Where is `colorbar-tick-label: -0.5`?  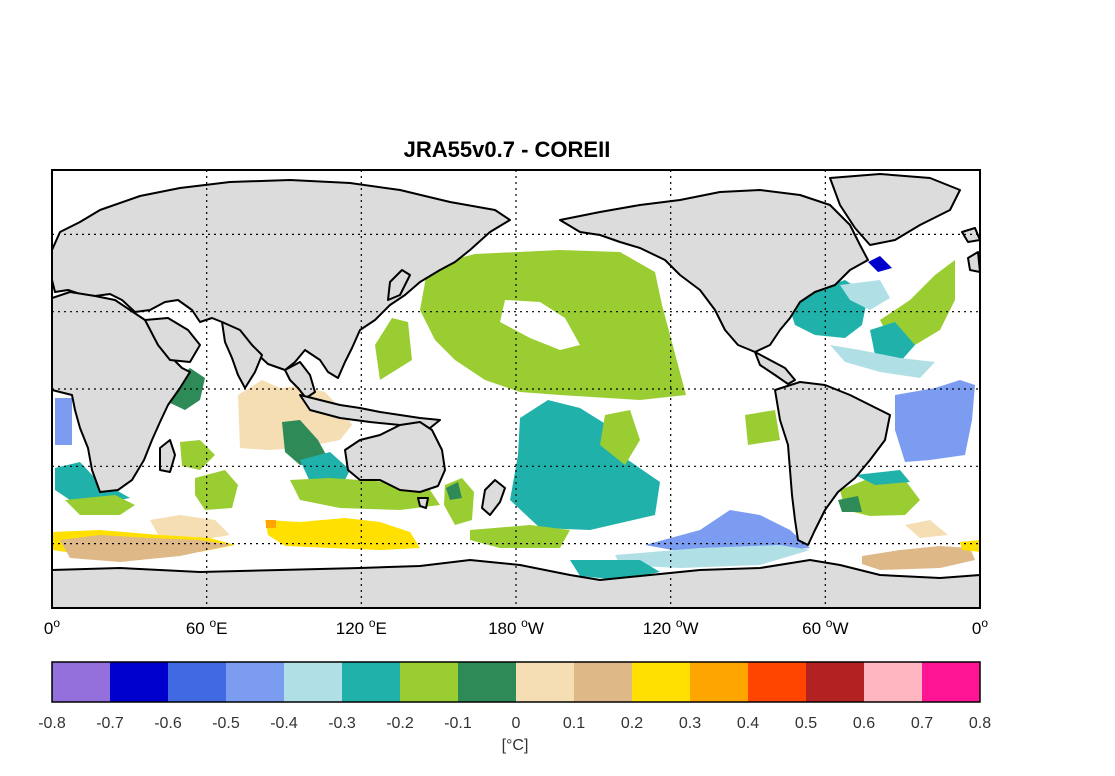 colorbar-tick-label: -0.5 is located at coordinates (226, 723).